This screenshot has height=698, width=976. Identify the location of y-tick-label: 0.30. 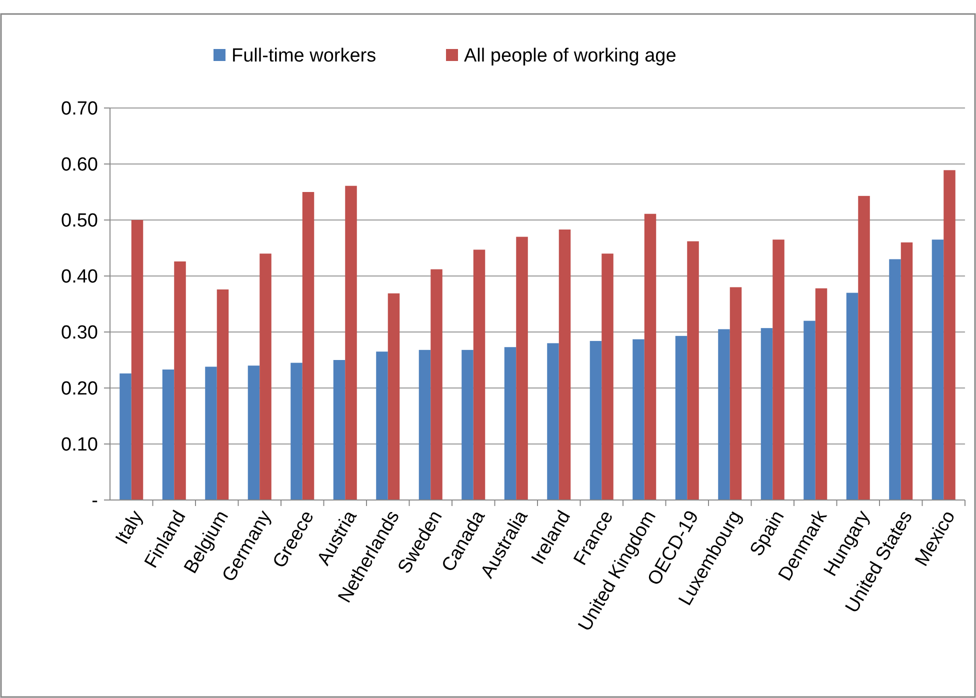
(79, 333).